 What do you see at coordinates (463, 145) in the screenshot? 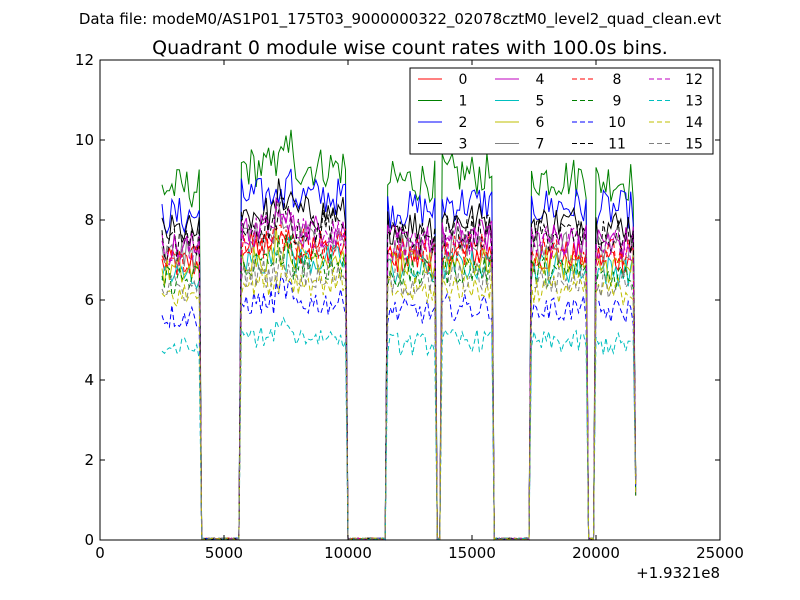
I see `legend-label-3: 3` at bounding box center [463, 145].